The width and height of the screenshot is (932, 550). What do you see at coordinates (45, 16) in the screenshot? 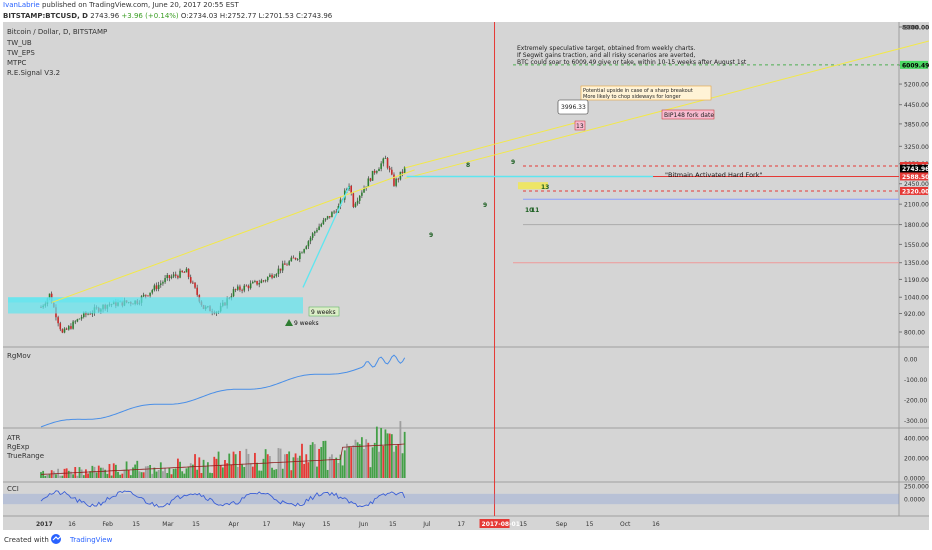
I see `symbol-label: BITSTAMP:BTCUSD, D` at bounding box center [45, 16].